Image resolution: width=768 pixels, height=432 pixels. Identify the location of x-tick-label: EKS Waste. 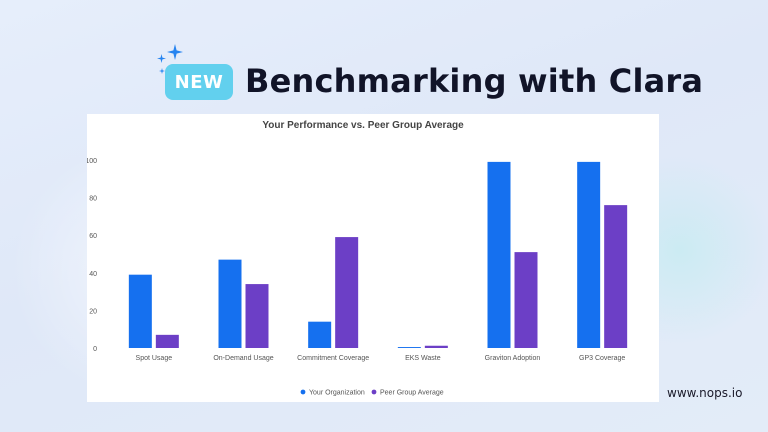
(423, 358).